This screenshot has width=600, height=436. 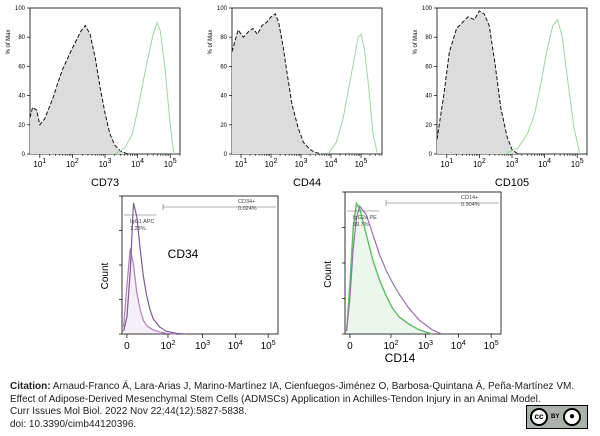 What do you see at coordinates (30, 386) in the screenshot?
I see `citation-label: Citation:` at bounding box center [30, 386].